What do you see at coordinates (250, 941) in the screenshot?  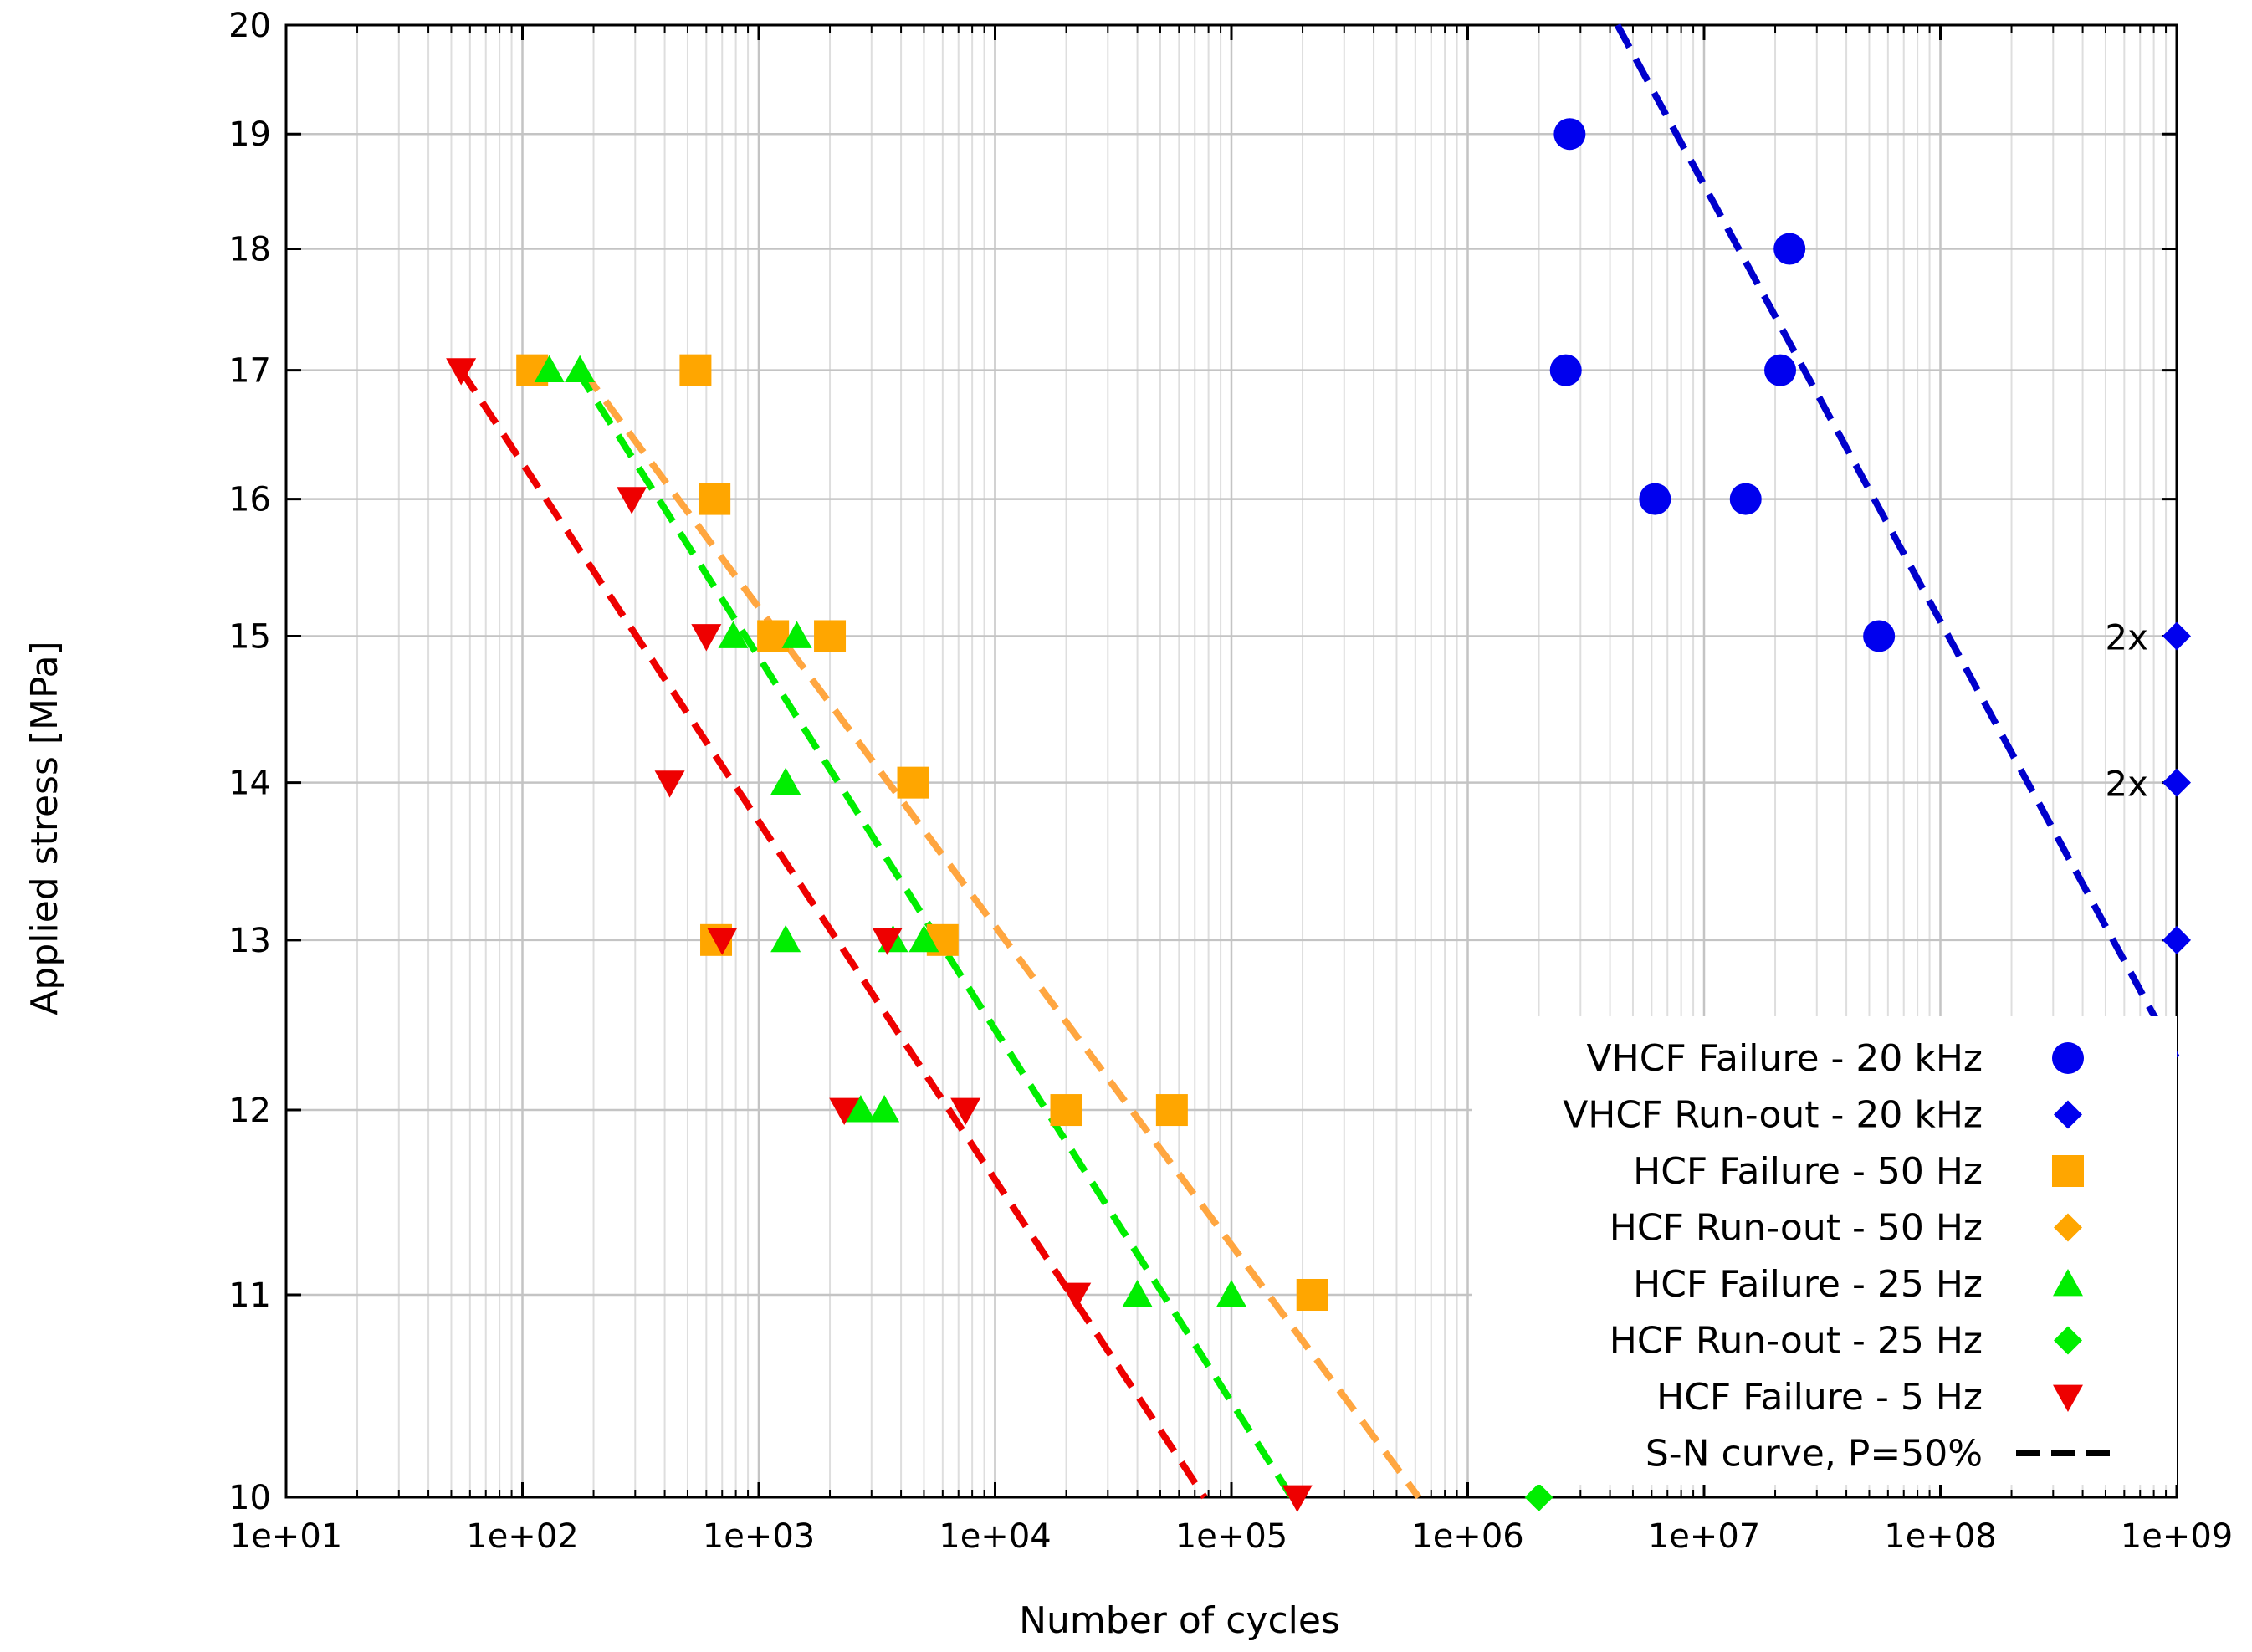 I see `y-tick-label: 13` at bounding box center [250, 941].